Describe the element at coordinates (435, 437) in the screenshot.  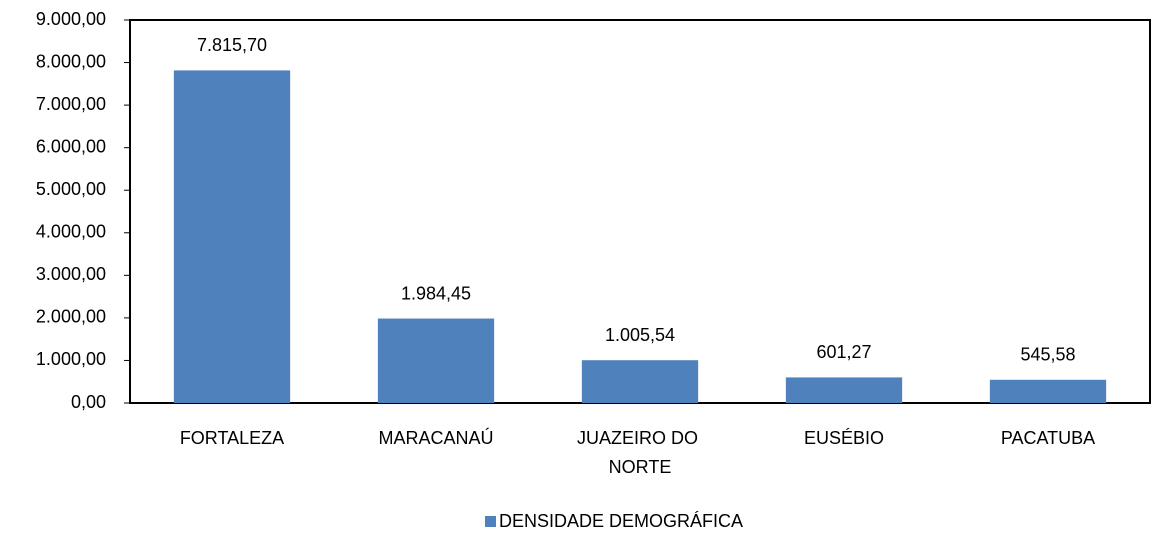
I see `x-tick-label: MARACANAÚ` at that location.